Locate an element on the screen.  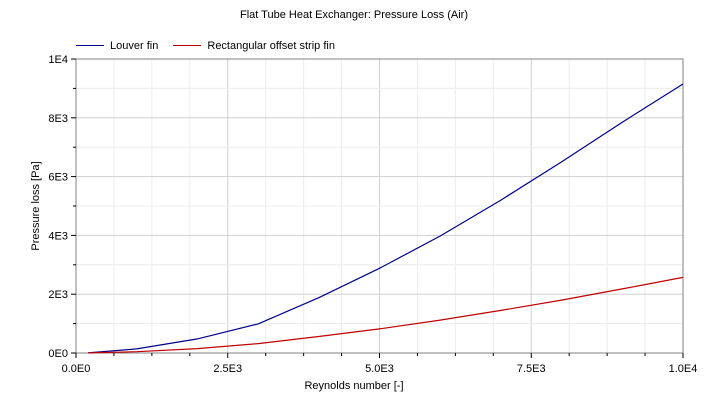
legend-entry-offset-strip-fin: Rectangular offset strip fin is located at coordinates (254, 46).